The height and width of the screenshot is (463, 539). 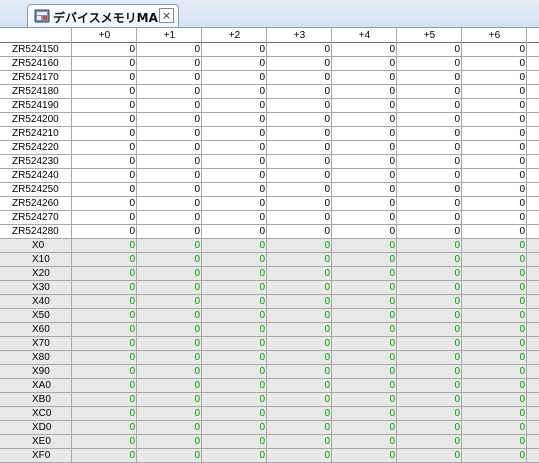 I want to click on column-header: +0, so click(x=104, y=35).